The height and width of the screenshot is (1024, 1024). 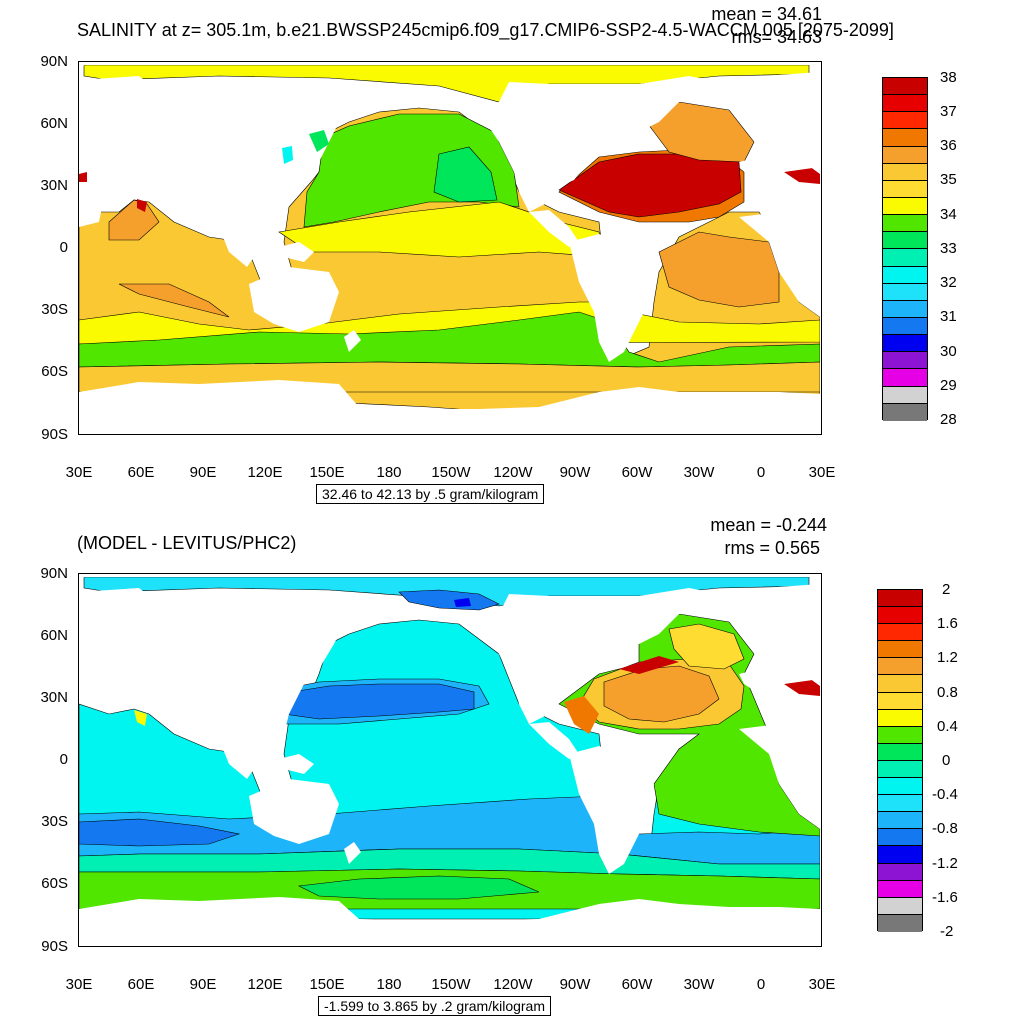 I want to click on top-colorbar-label: 32, so click(x=948, y=282).